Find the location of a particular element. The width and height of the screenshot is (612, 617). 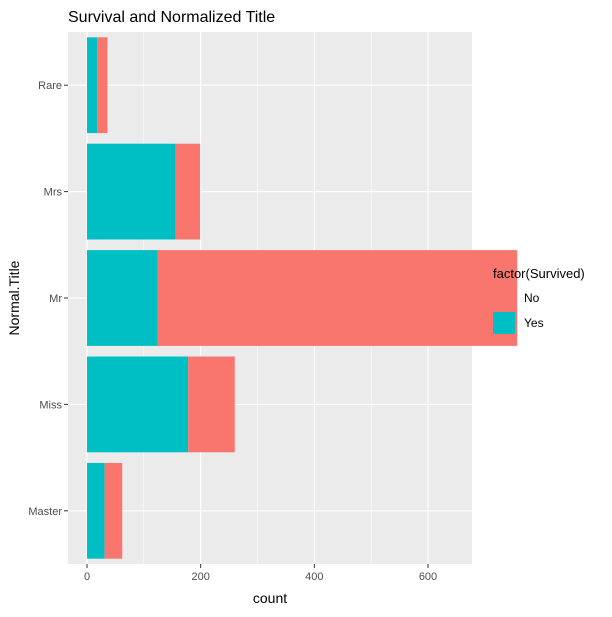

y-tick-label: Miss is located at coordinates (50, 405).